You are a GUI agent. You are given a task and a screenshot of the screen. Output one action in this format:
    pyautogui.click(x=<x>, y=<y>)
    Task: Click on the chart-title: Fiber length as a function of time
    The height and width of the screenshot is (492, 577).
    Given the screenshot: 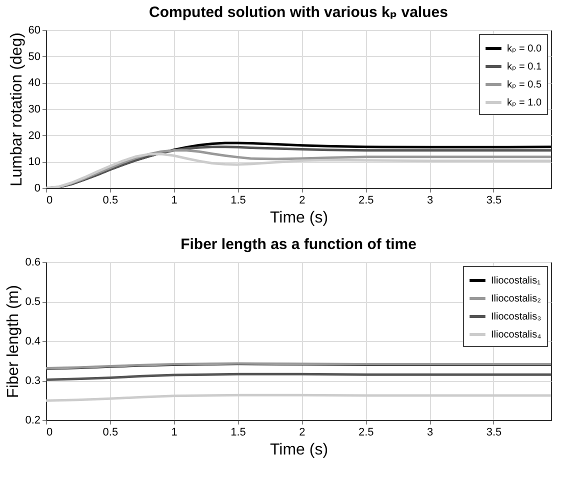 What is the action you would take?
    pyautogui.click(x=298, y=244)
    